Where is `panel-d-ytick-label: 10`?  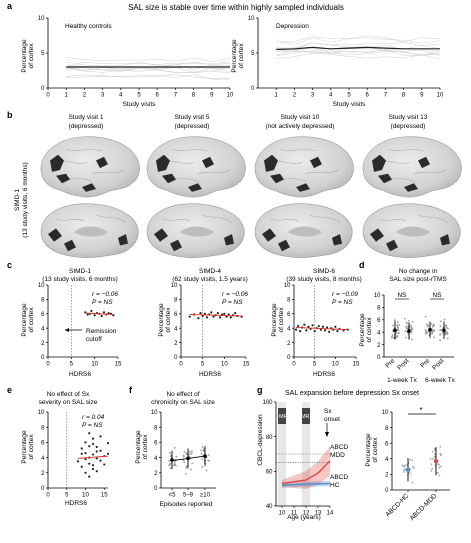 panel-d-ytick-label: 10 is located at coordinates (377, 296).